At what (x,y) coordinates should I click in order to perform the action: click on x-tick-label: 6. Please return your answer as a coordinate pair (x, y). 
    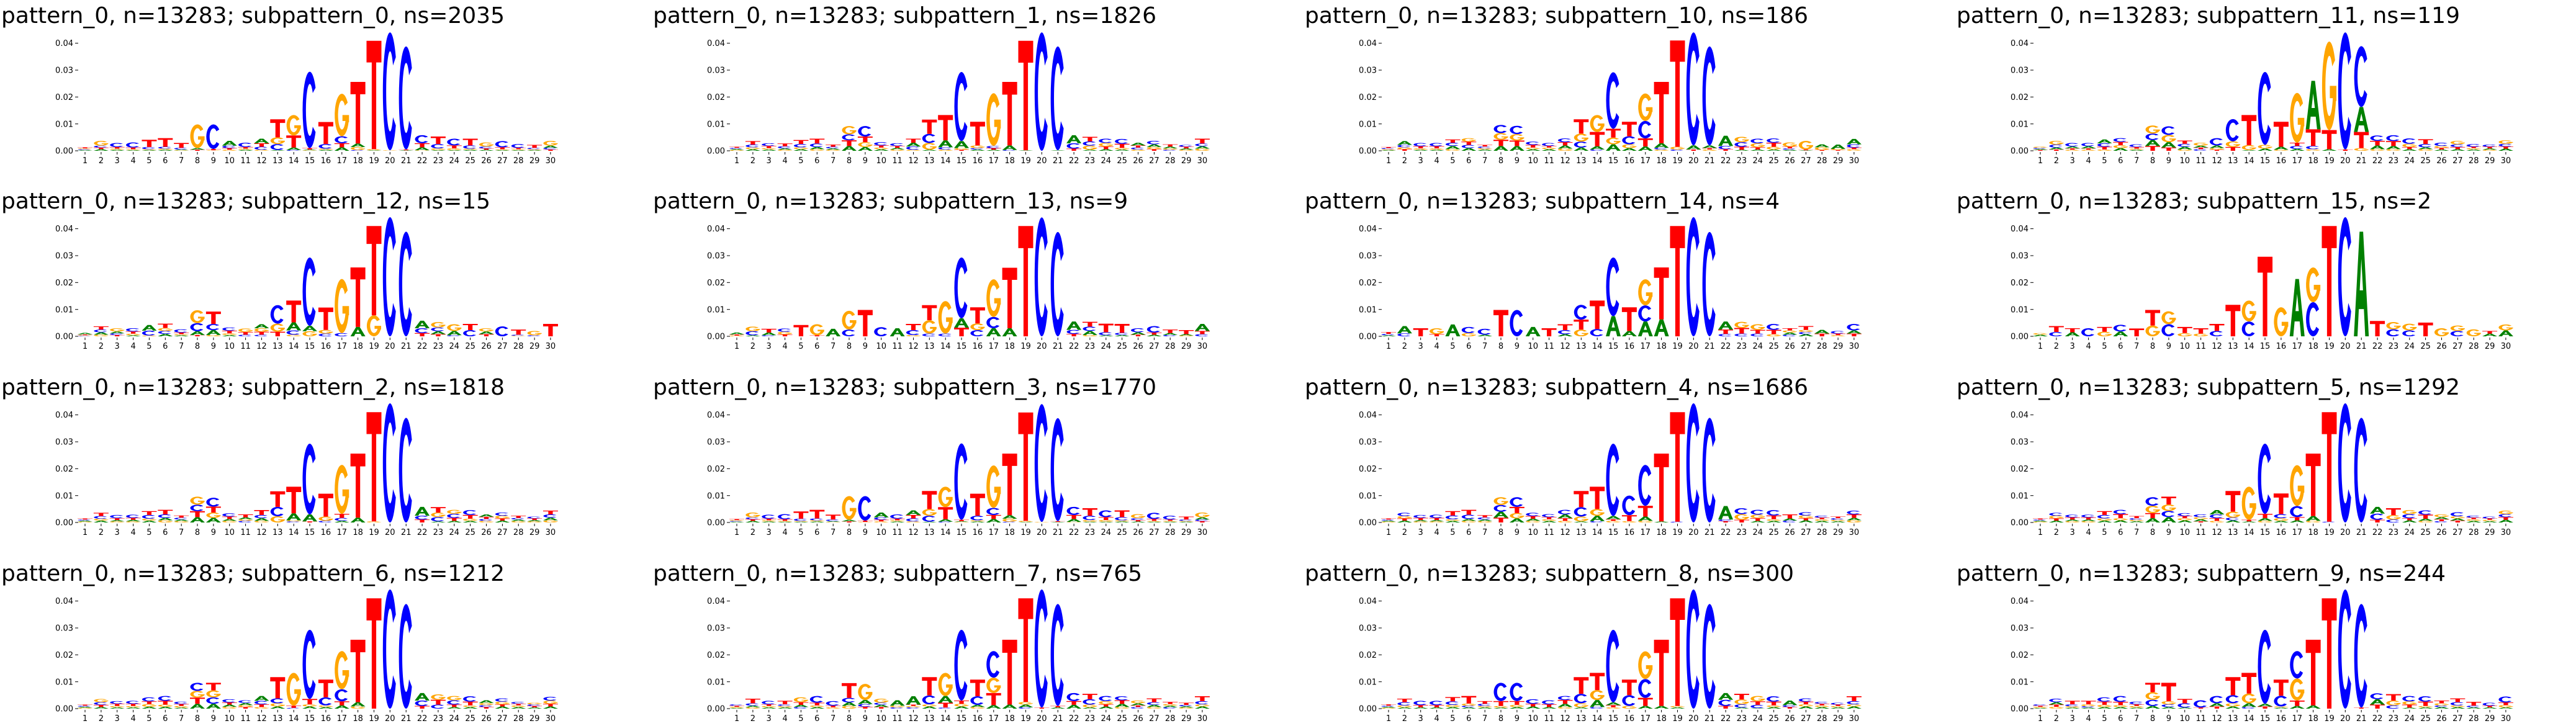
    Looking at the image, I should click on (2120, 719).